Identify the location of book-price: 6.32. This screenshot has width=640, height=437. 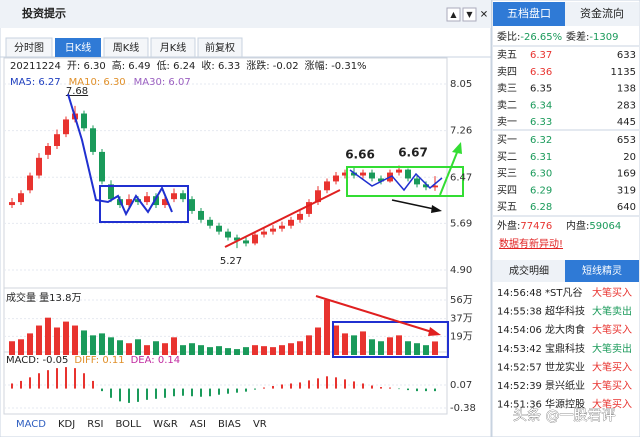
(541, 140).